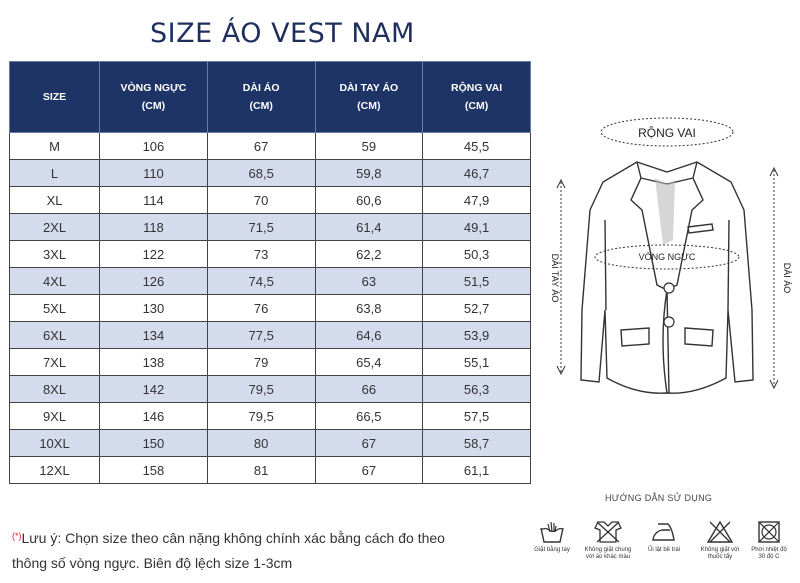 The image size is (800, 583). What do you see at coordinates (369, 97) in the screenshot?
I see `header-sleeve: DÀI TAY ÁO (CM)` at bounding box center [369, 97].